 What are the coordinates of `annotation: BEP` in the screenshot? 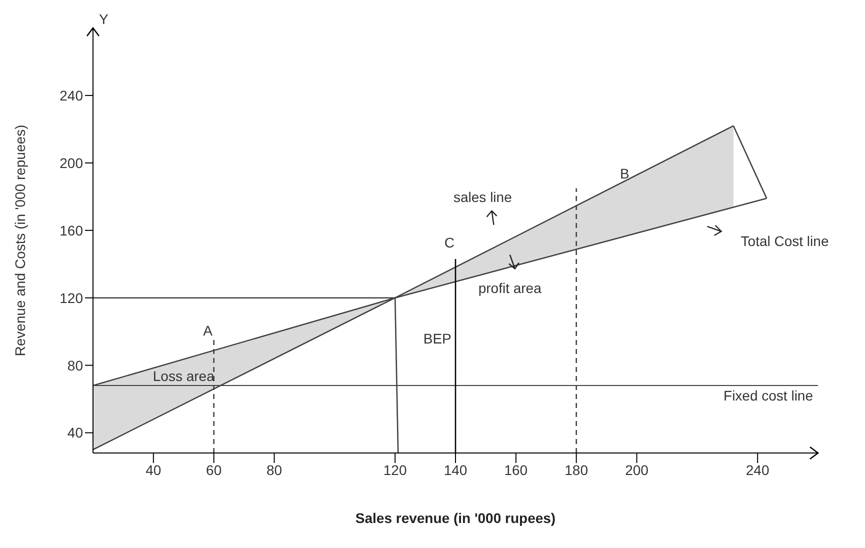 It's located at (437, 338).